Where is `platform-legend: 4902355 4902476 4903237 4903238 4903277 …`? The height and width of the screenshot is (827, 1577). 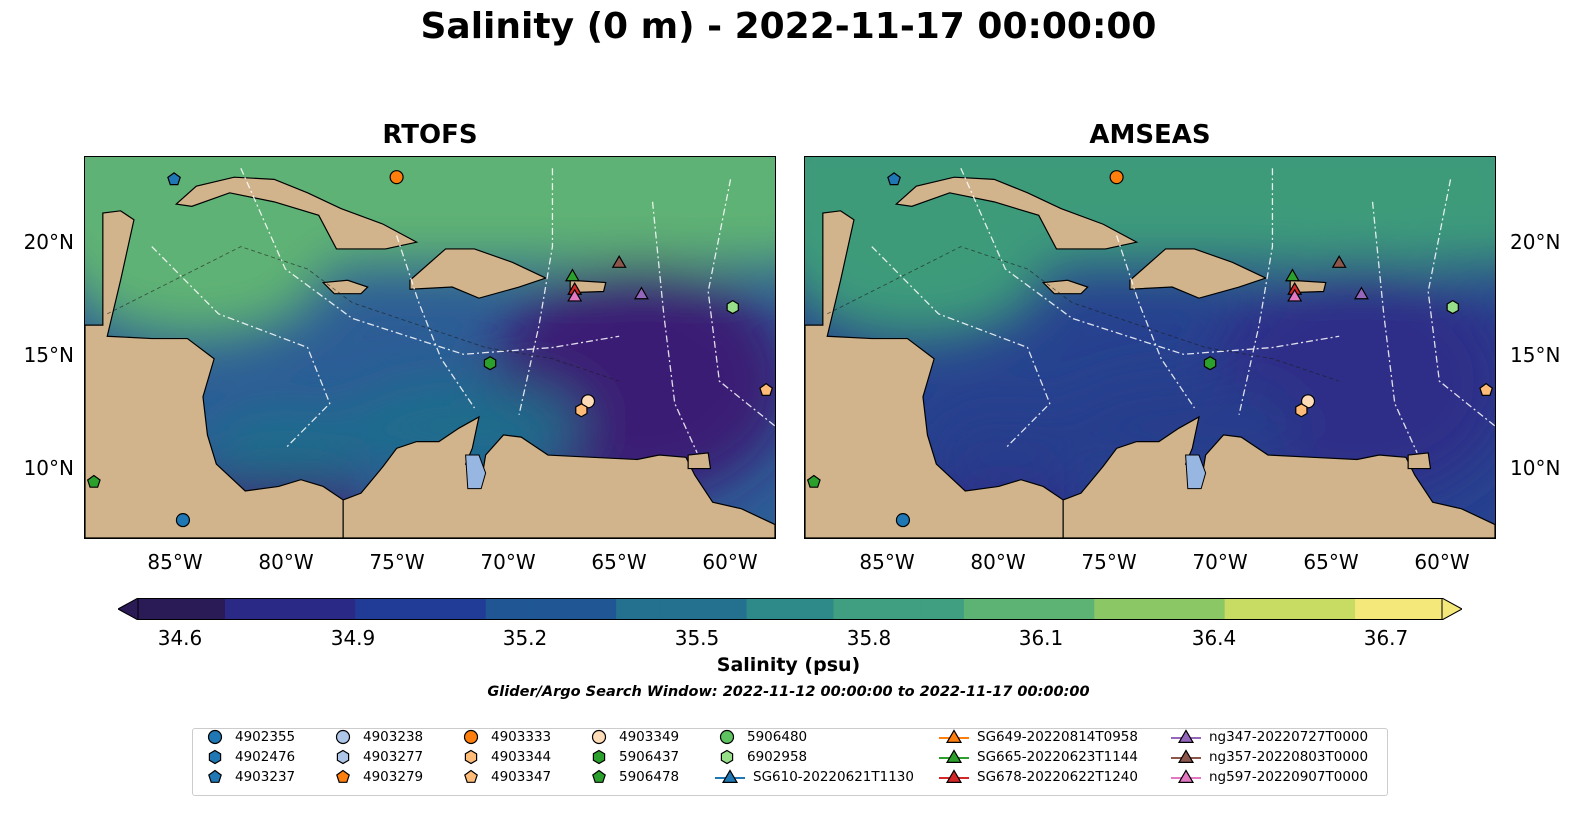
platform-legend: 4902355 4902476 4903237 4903238 4903277 … is located at coordinates (790, 762).